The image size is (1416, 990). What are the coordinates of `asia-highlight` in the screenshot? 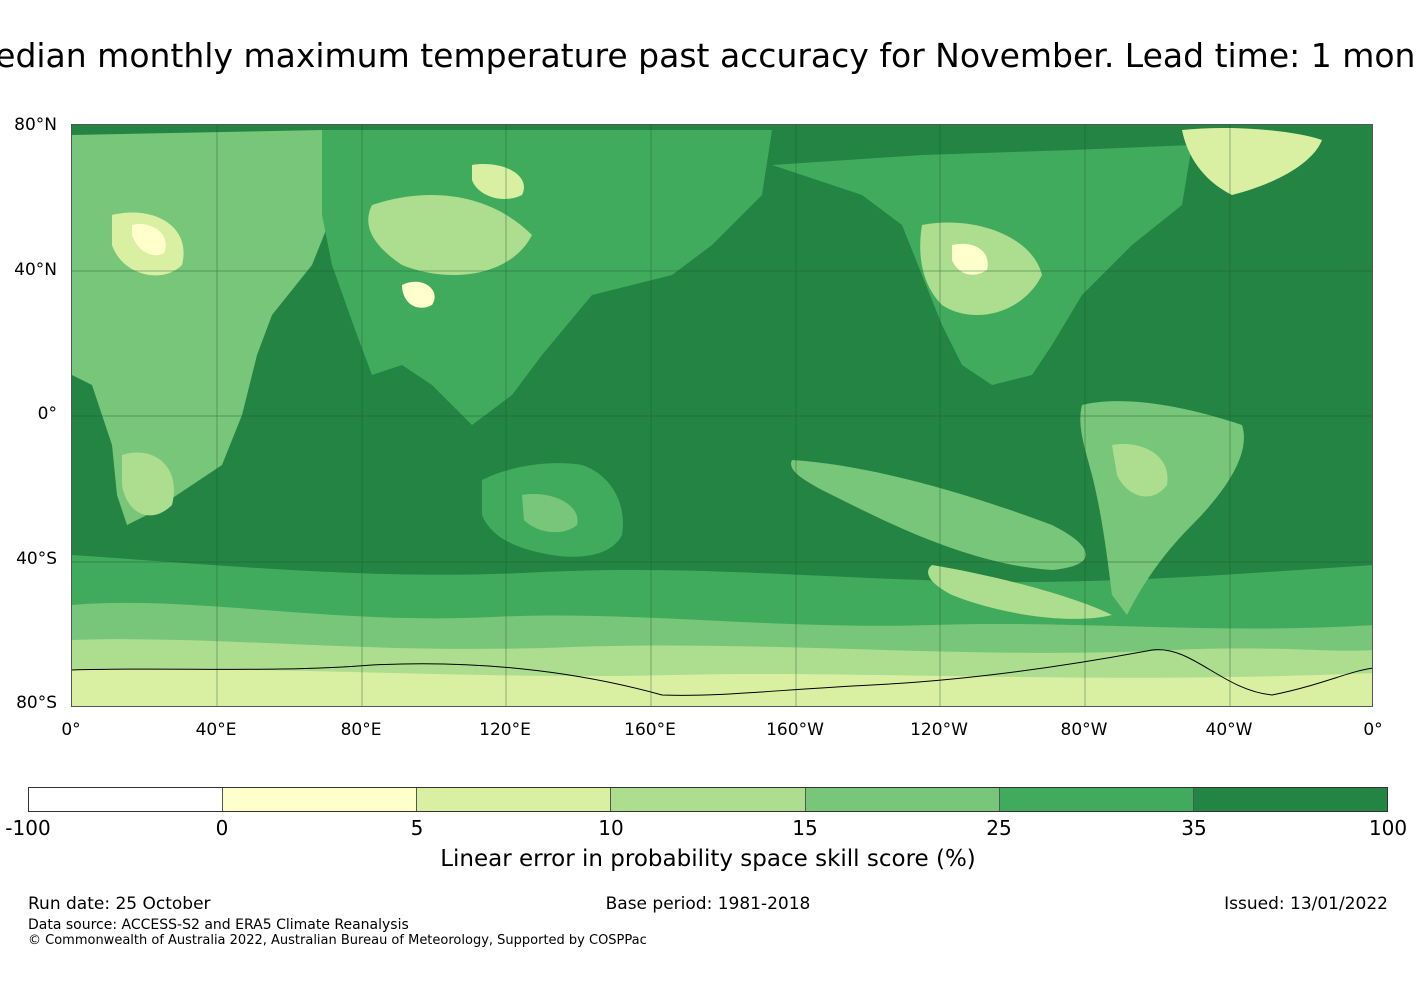 It's located at (418, 294).